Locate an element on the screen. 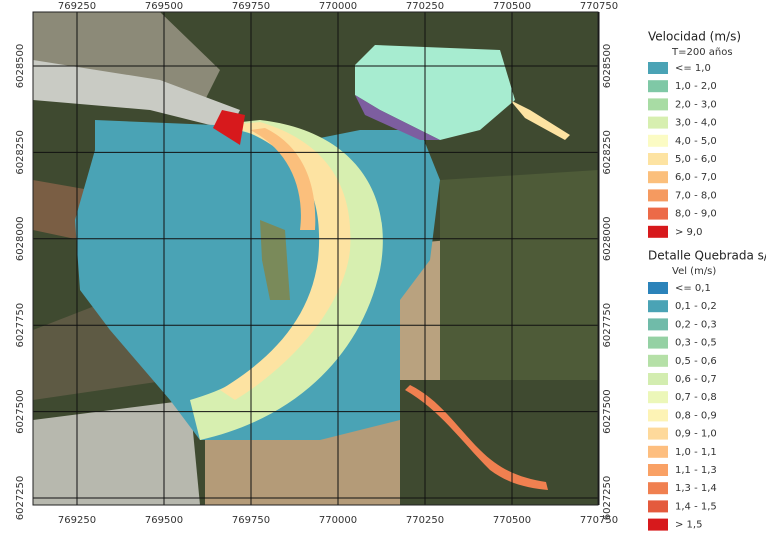  legend-label: 5,0 - 6,0 is located at coordinates (696, 159).